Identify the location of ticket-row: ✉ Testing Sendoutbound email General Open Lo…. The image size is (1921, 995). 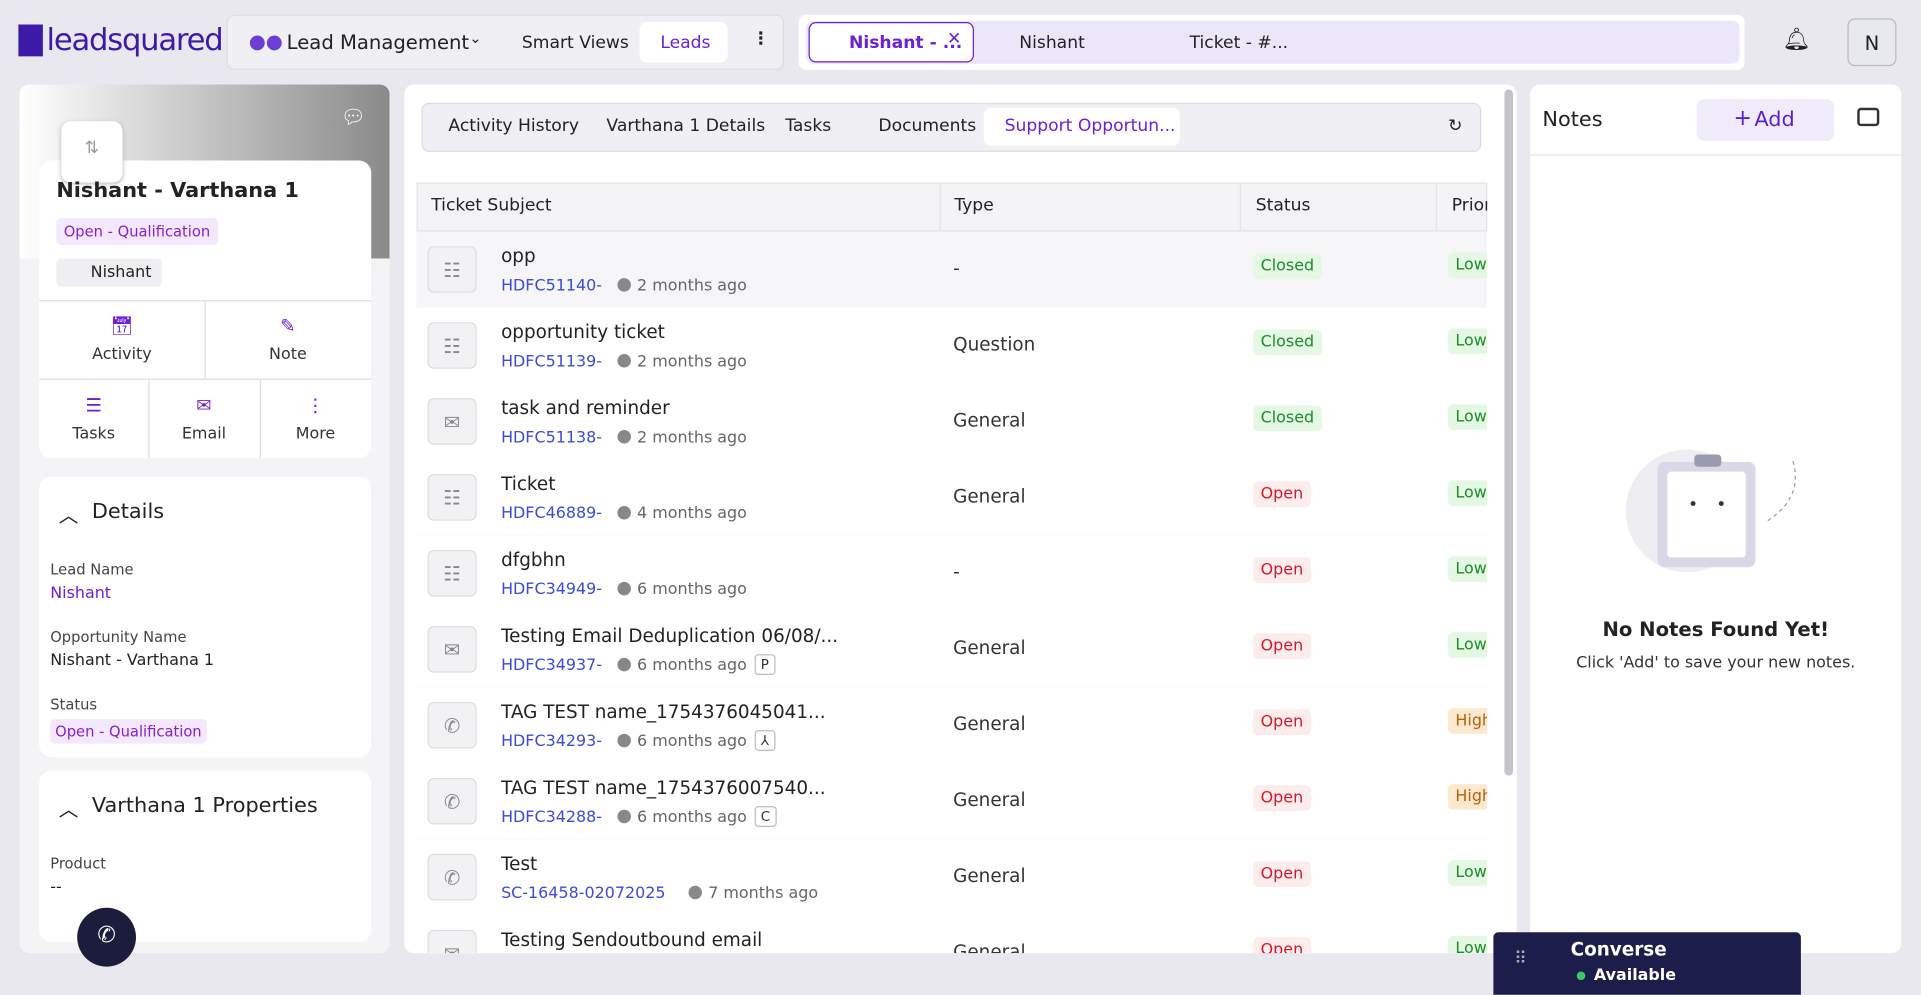
(952, 934).